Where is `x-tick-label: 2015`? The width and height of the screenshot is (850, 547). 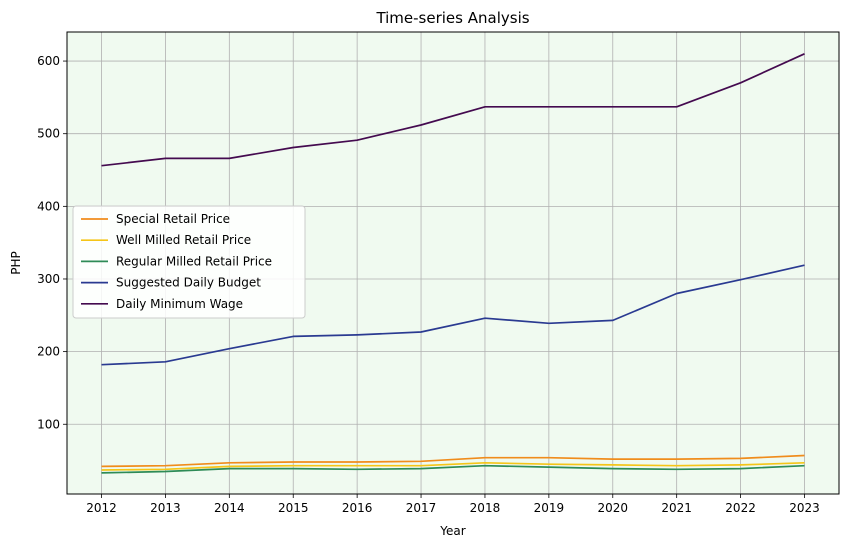
x-tick-label: 2015 is located at coordinates (293, 508).